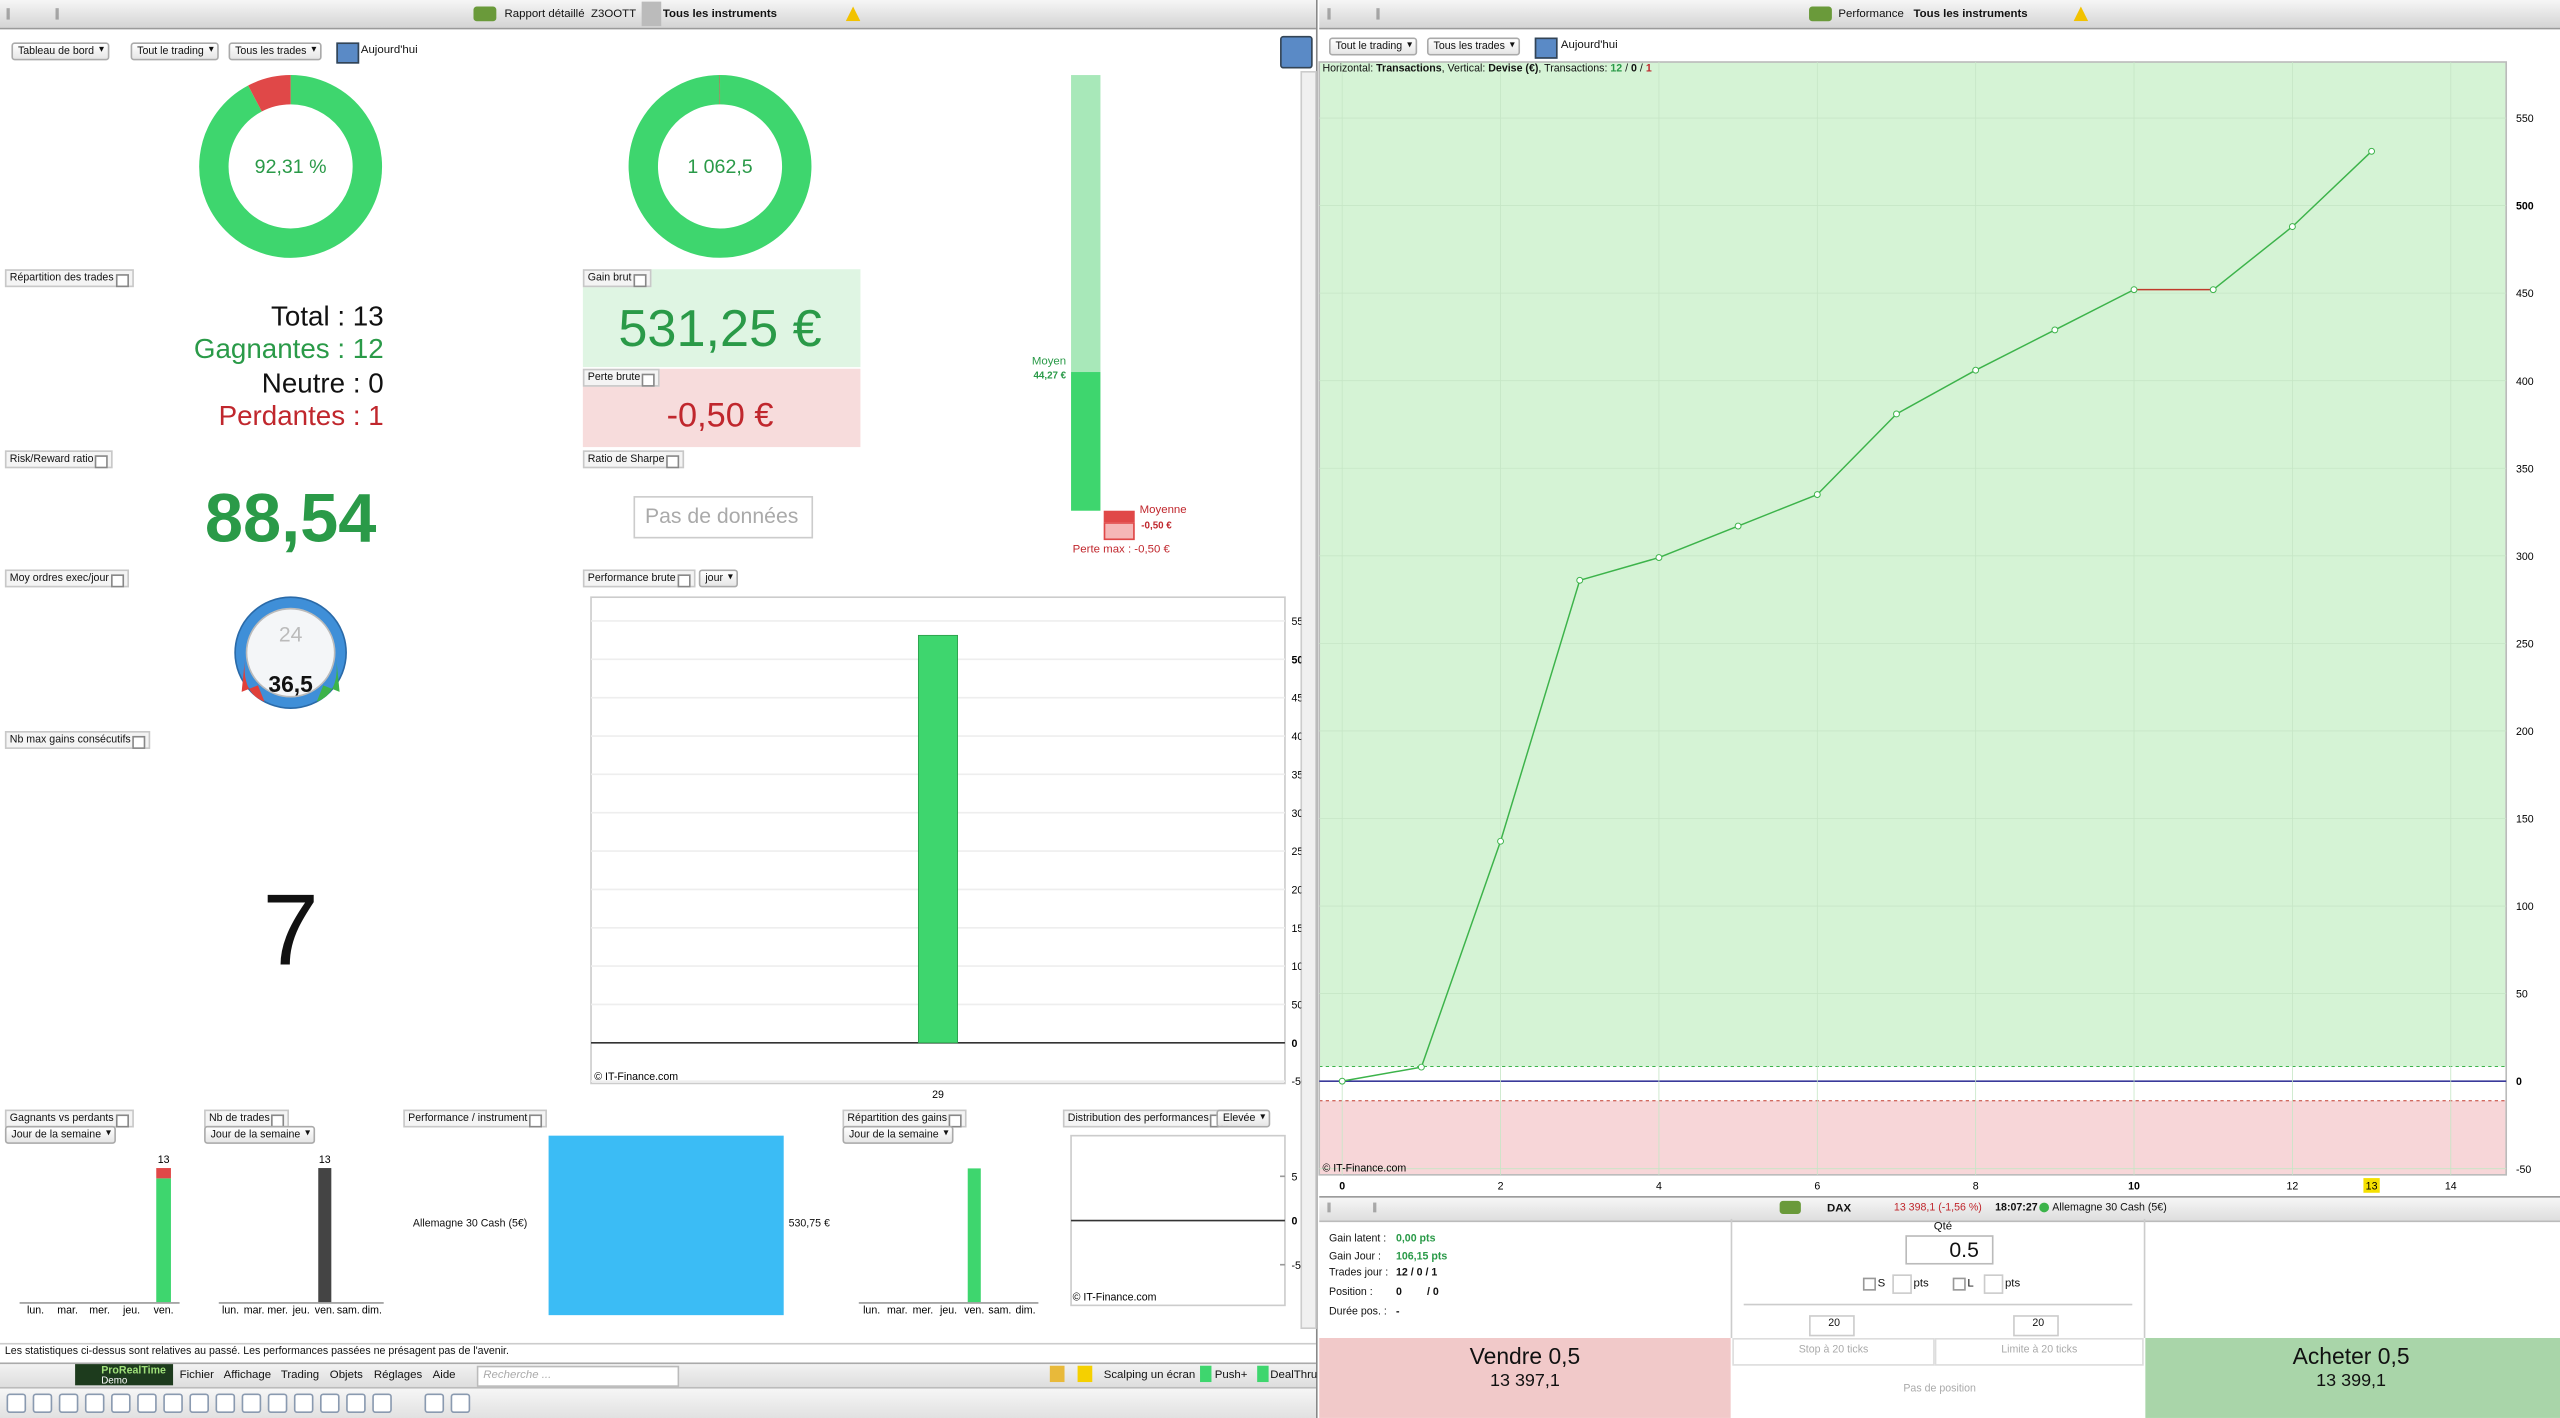 This screenshot has height=1418, width=2560. Describe the element at coordinates (247, 1374) in the screenshot. I see `menu-item: Affichage` at that location.